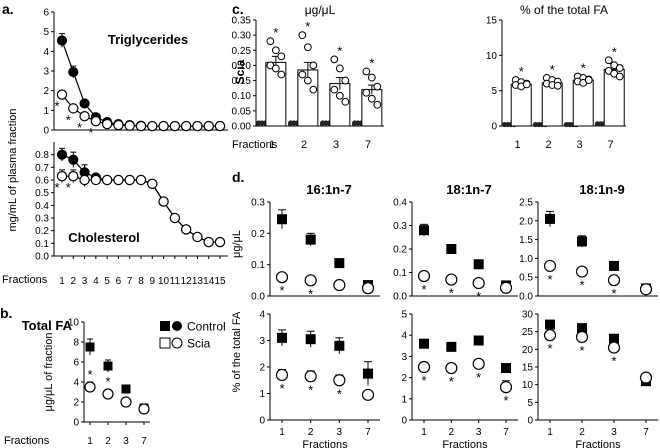 The width and height of the screenshot is (660, 448). I want to click on b-point-control, so click(126, 389).